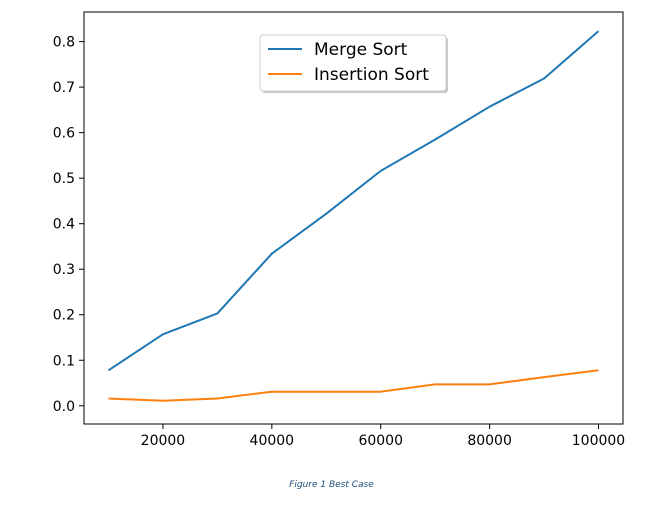 This screenshot has height=507, width=663. Describe the element at coordinates (353, 385) in the screenshot. I see `series-line-insertion-sort` at that location.